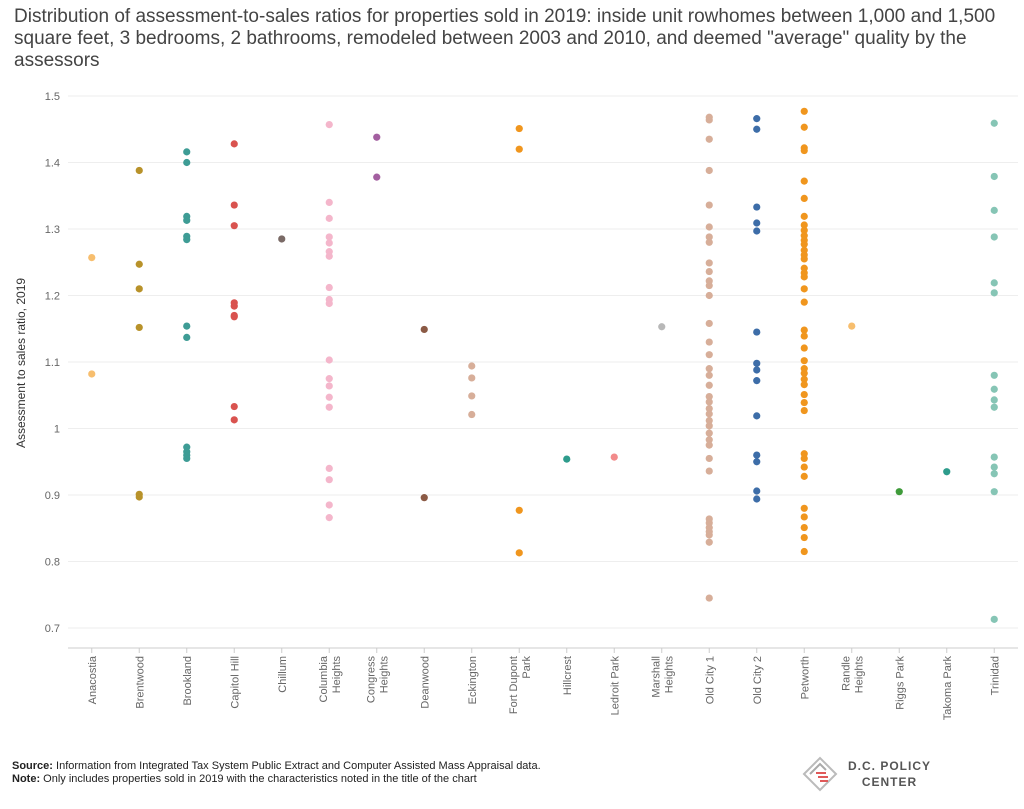  I want to click on x-category-label: Petworth, so click(805, 677).